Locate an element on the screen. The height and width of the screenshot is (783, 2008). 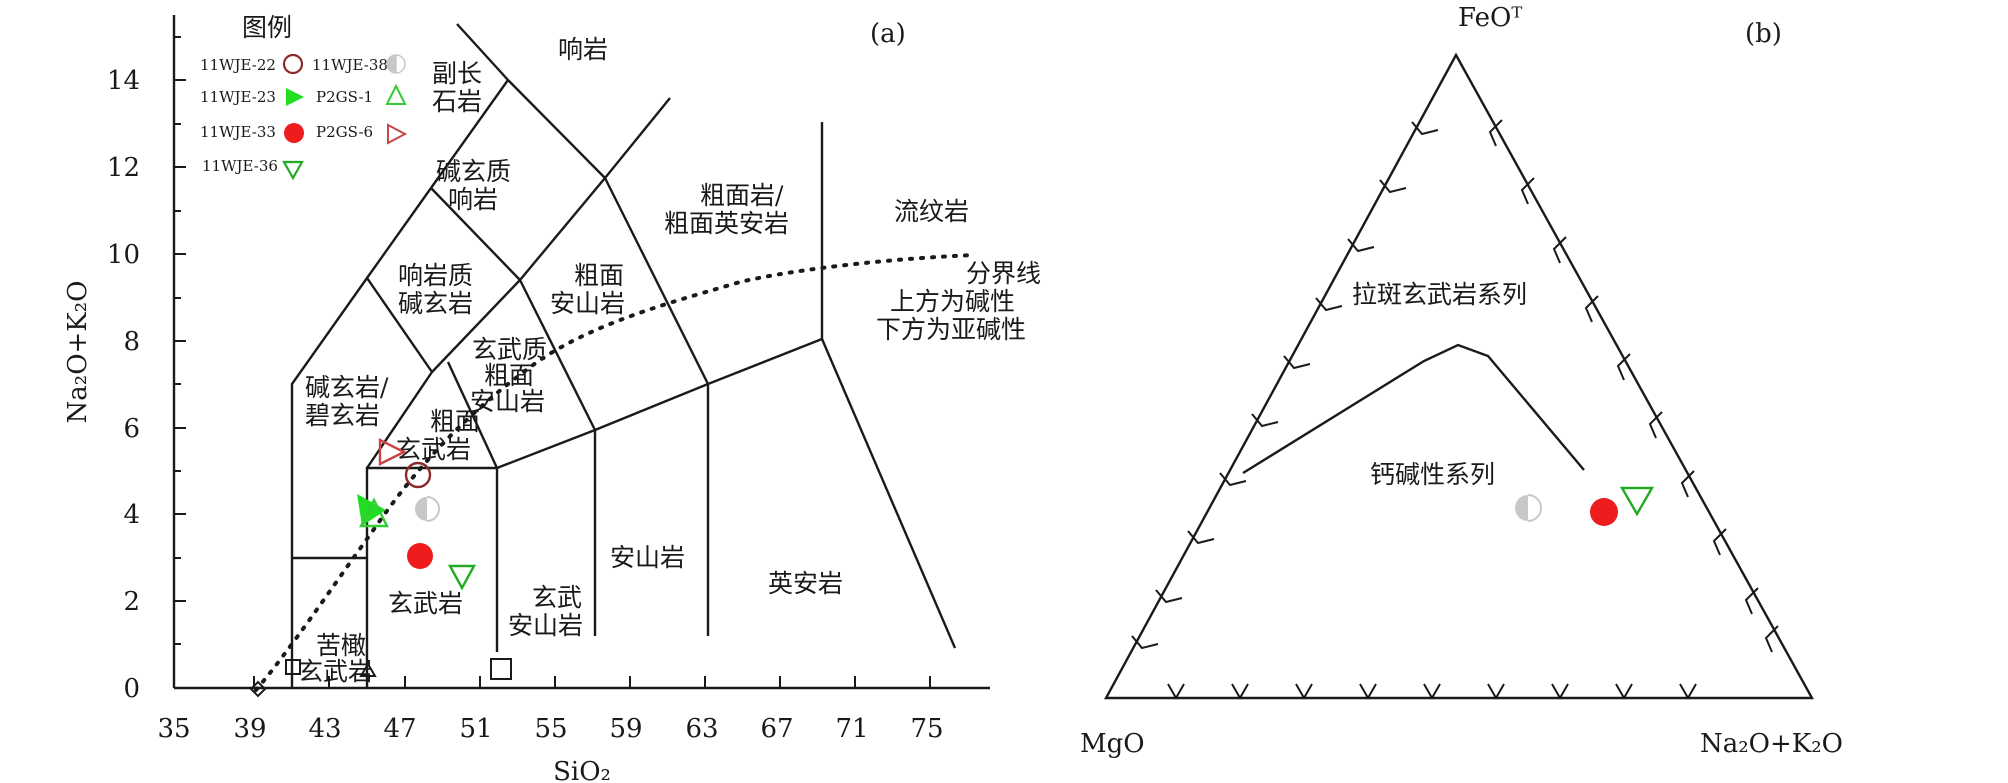
label-tephriphonolite-2: 碱玄岩 is located at coordinates (435, 303).